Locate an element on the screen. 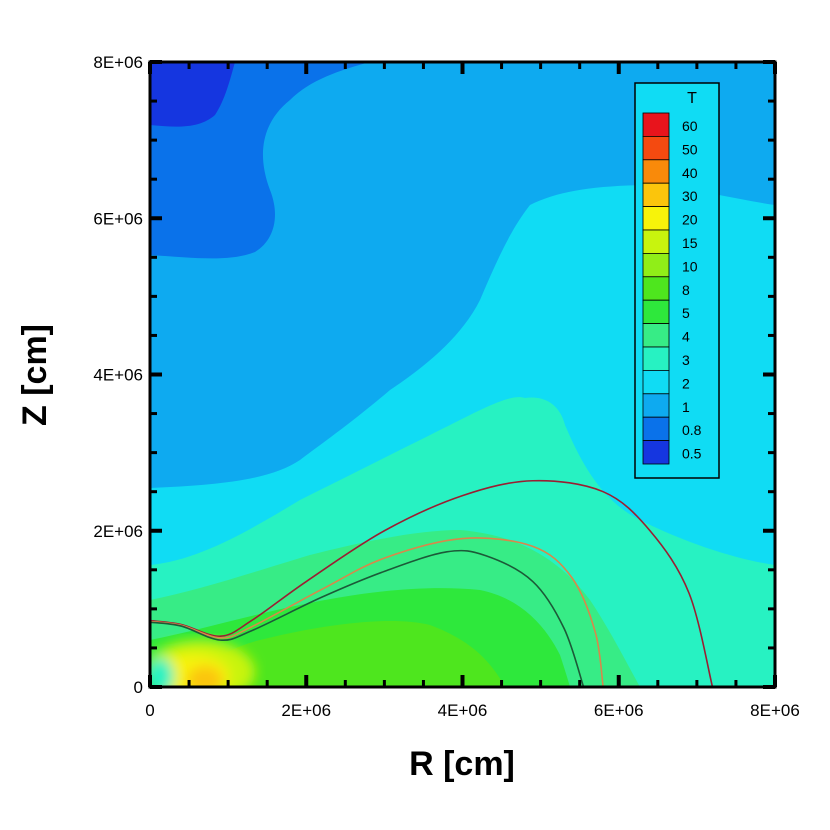  colorbar-label: 0.5 is located at coordinates (692, 454).